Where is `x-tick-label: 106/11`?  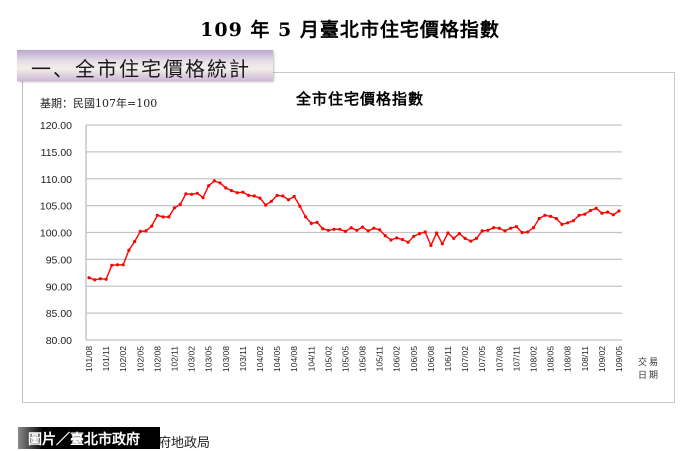 x-tick-label: 106/11 is located at coordinates (448, 359).